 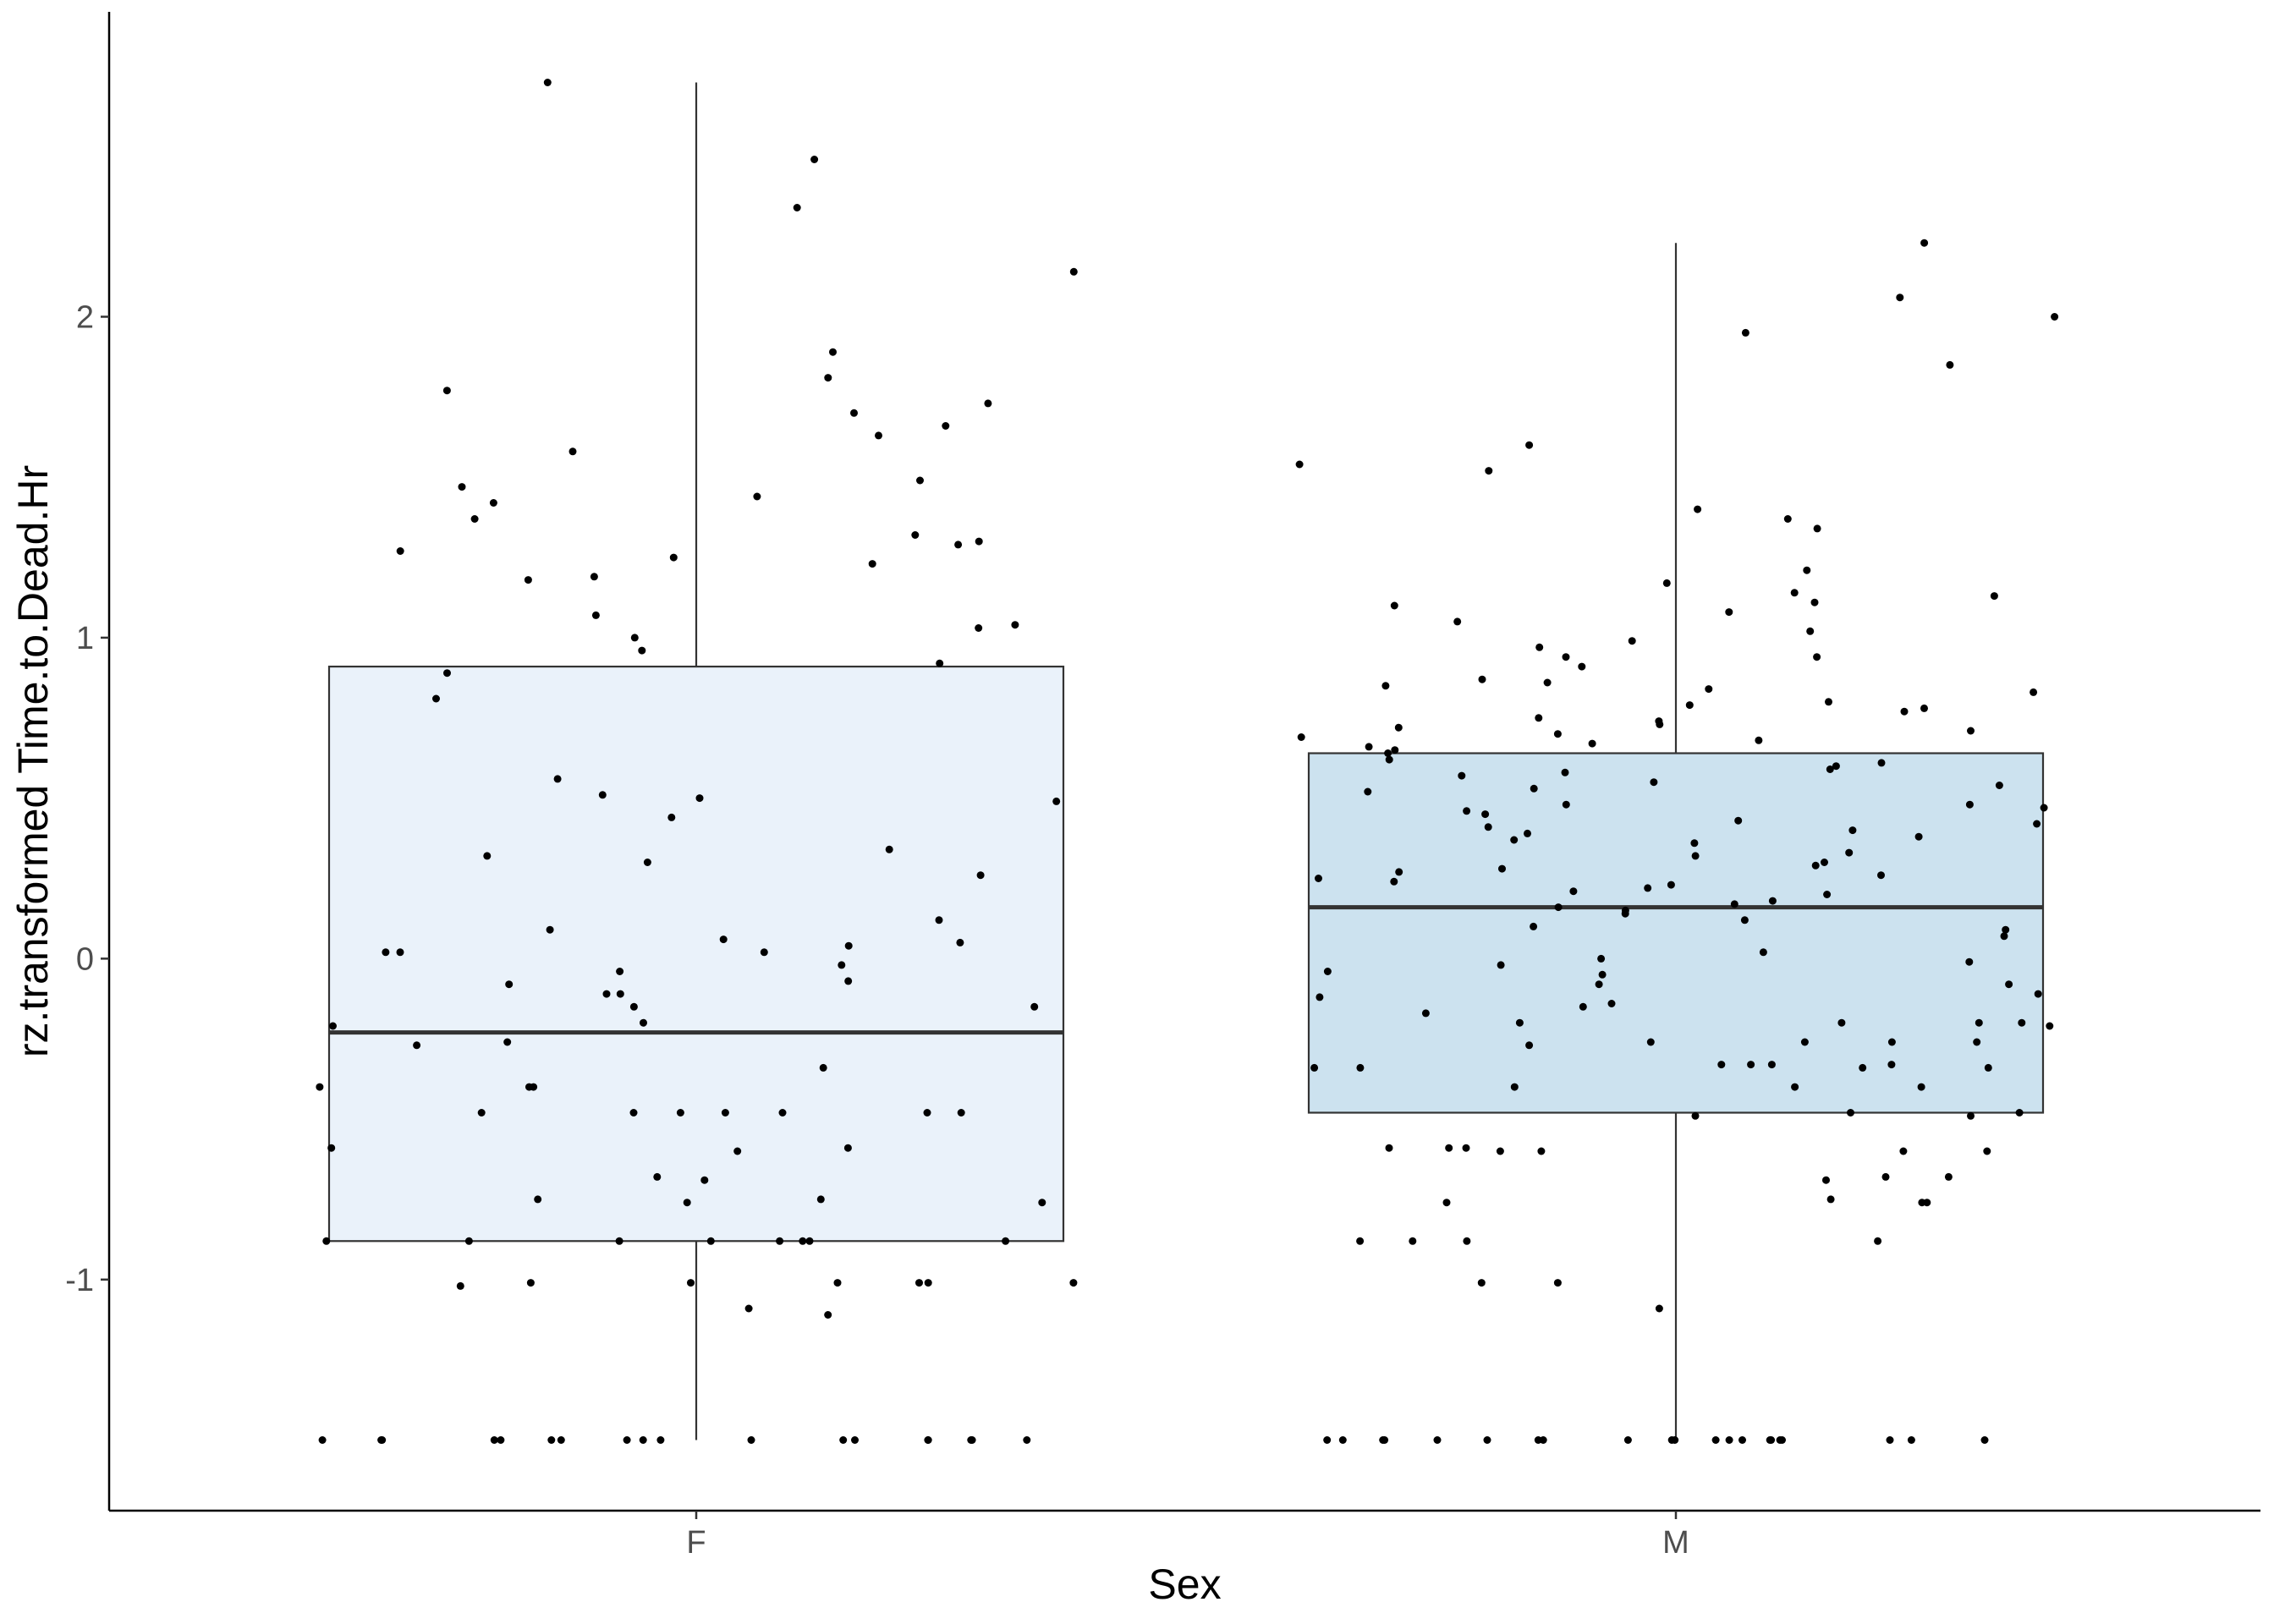 What do you see at coordinates (33, 761) in the screenshot?
I see `y-axis-title: rz.transformed Time.to.Dead.Hr` at bounding box center [33, 761].